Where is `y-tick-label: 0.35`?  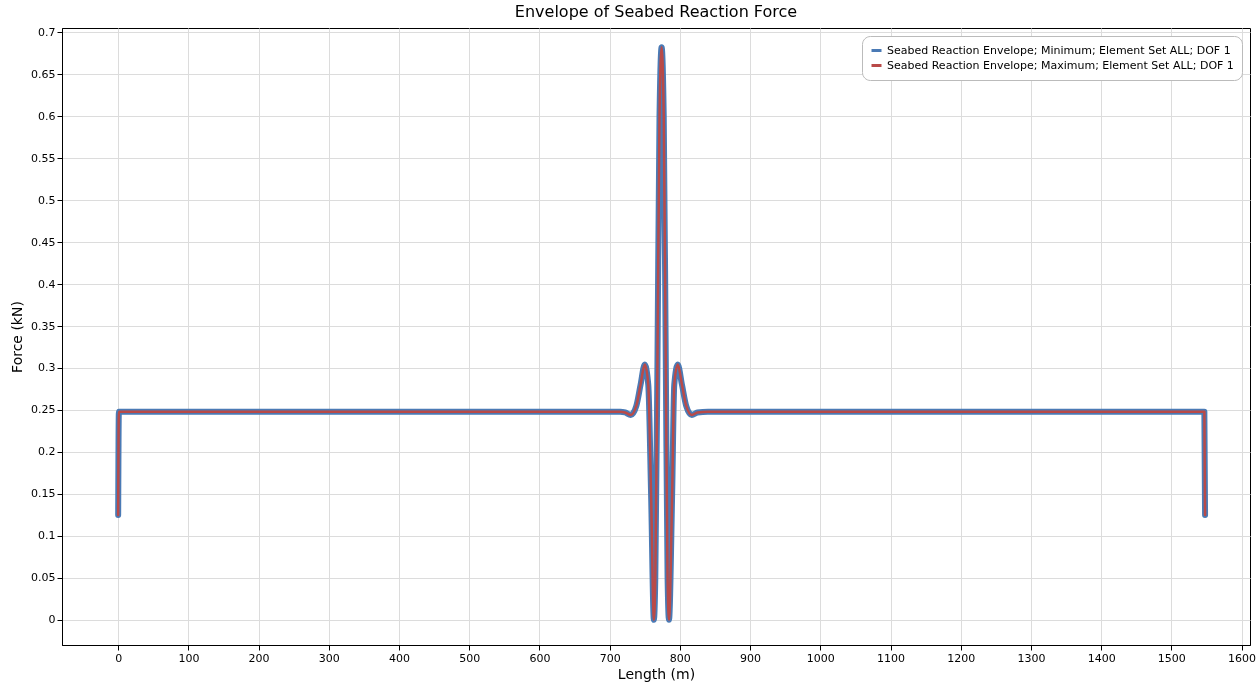 y-tick-label: 0.35 is located at coordinates (43, 326).